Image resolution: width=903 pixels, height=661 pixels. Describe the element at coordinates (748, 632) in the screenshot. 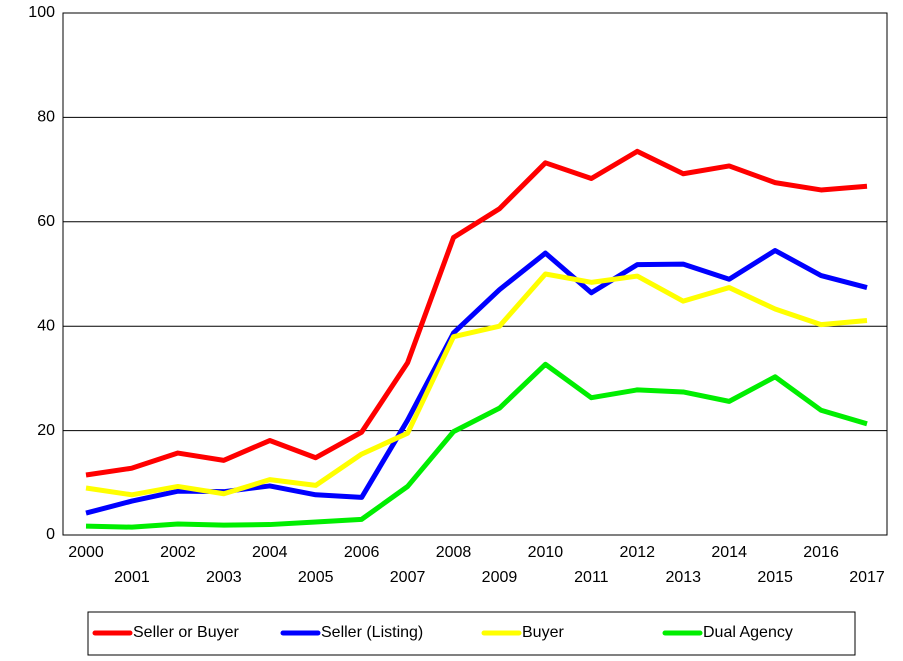

I see `legend-label: Dual Agency` at that location.